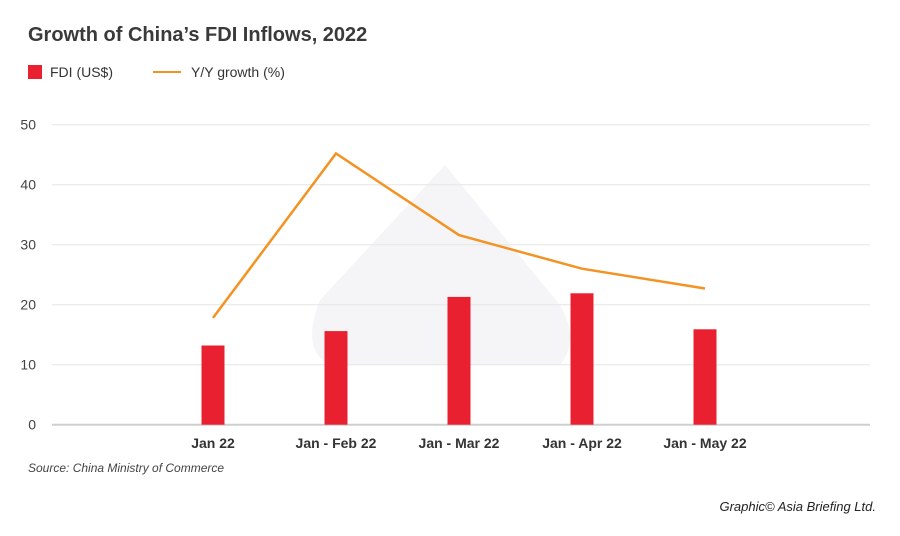  I want to click on y-tick-label: 10, so click(28, 365).